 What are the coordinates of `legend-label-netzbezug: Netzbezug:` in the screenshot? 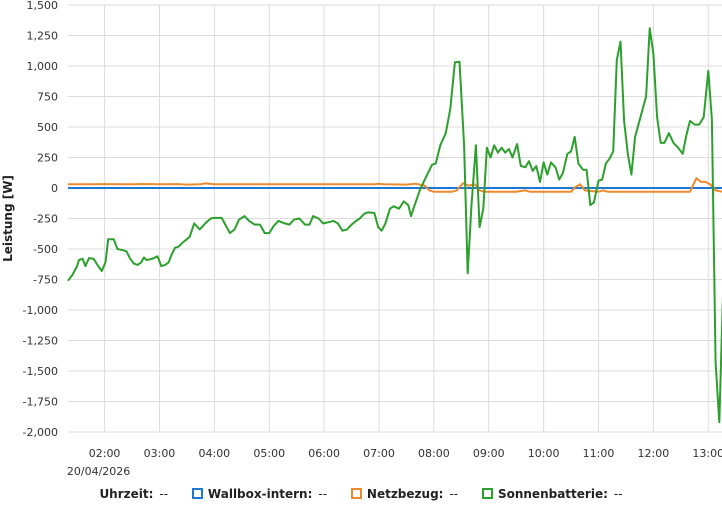 It's located at (405, 493).